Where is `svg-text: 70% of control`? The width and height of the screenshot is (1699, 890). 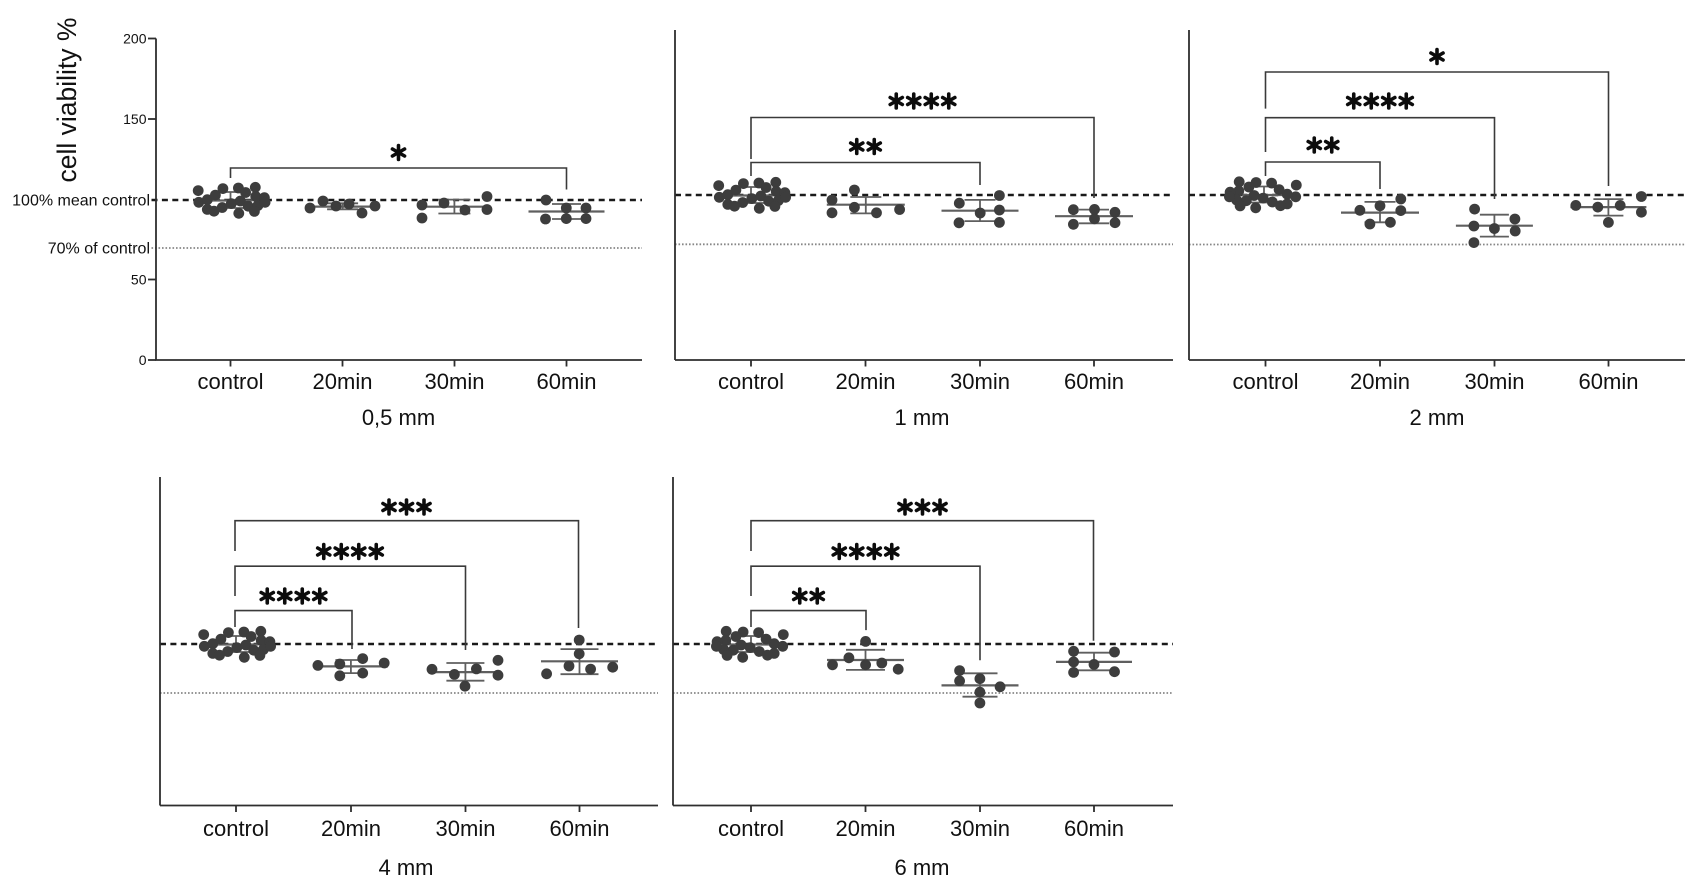
svg-text: 70% of control is located at coordinates (99, 249).